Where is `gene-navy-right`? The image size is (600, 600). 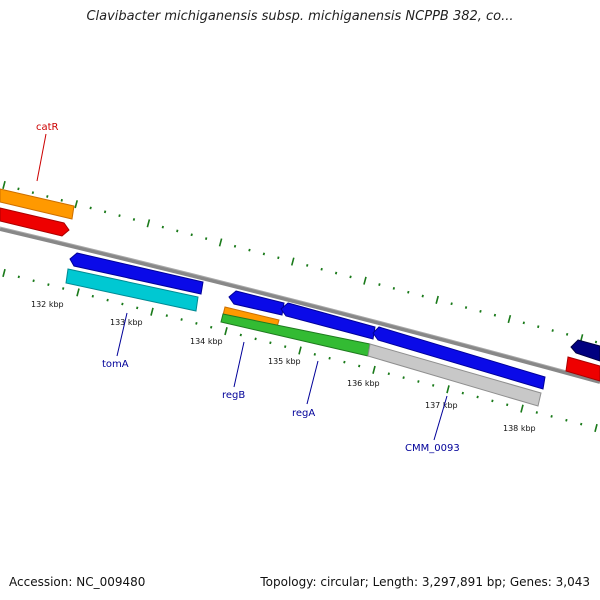
gene-navy-right is located at coordinates (585, 350).